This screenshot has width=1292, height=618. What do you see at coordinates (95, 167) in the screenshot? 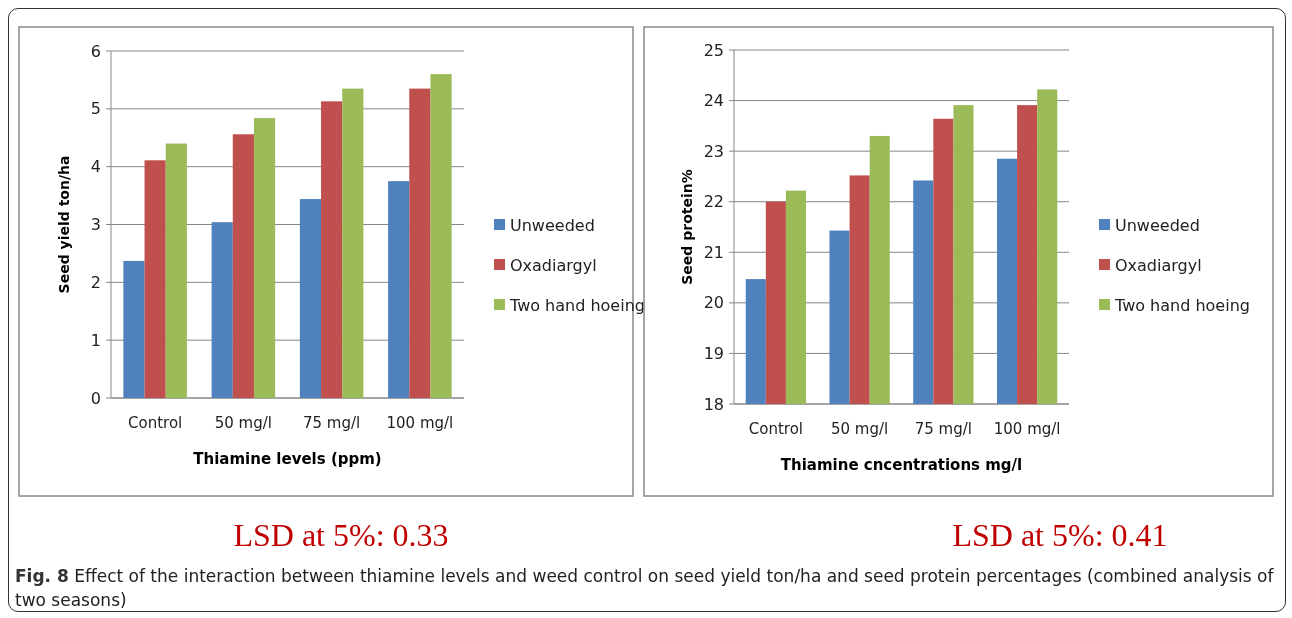
I see `y-tick-label: 4` at bounding box center [95, 167].